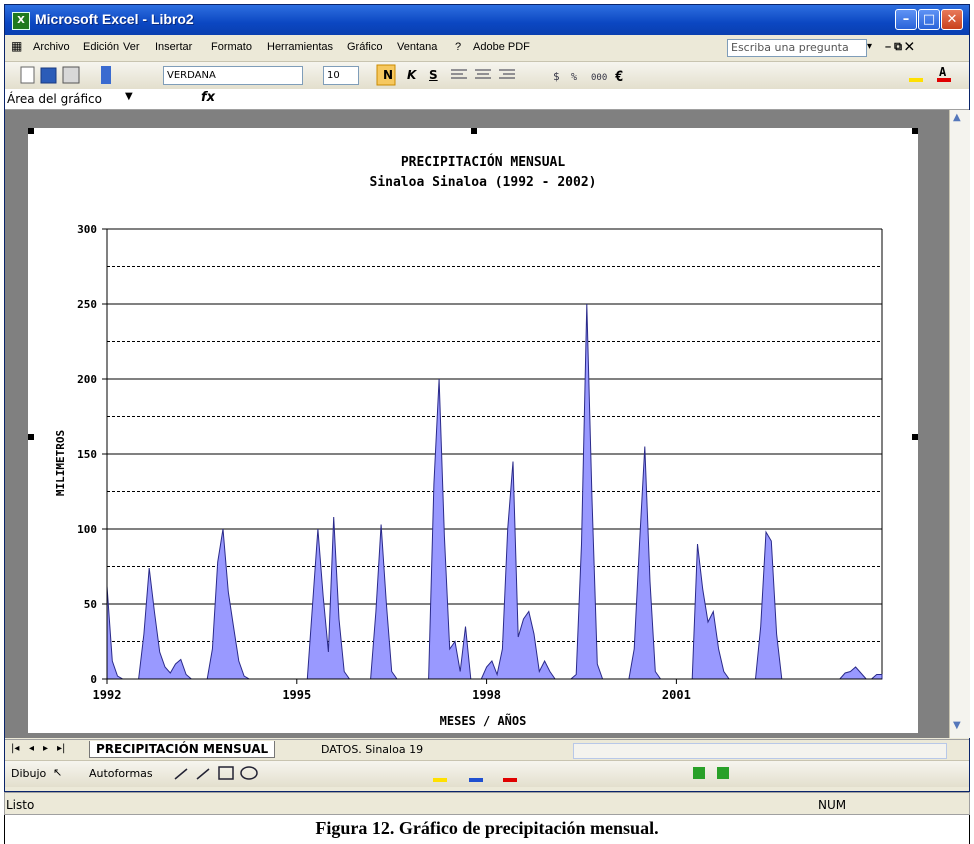 This screenshot has width=974, height=844. I want to click on svg-text: 000, so click(599, 78).